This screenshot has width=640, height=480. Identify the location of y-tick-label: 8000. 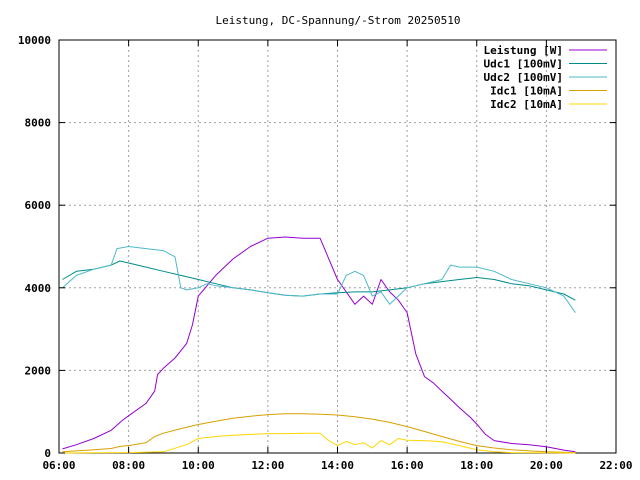
(38, 123).